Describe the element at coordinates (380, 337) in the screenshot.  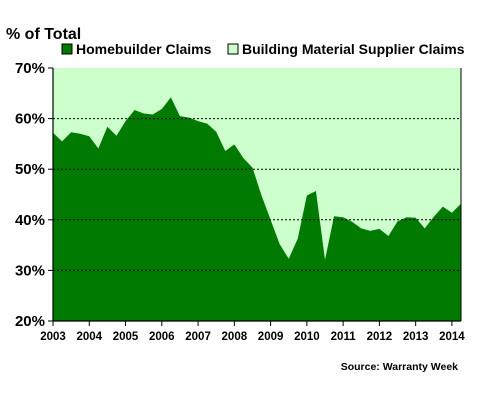
I see `x-tick-label: 2012` at that location.